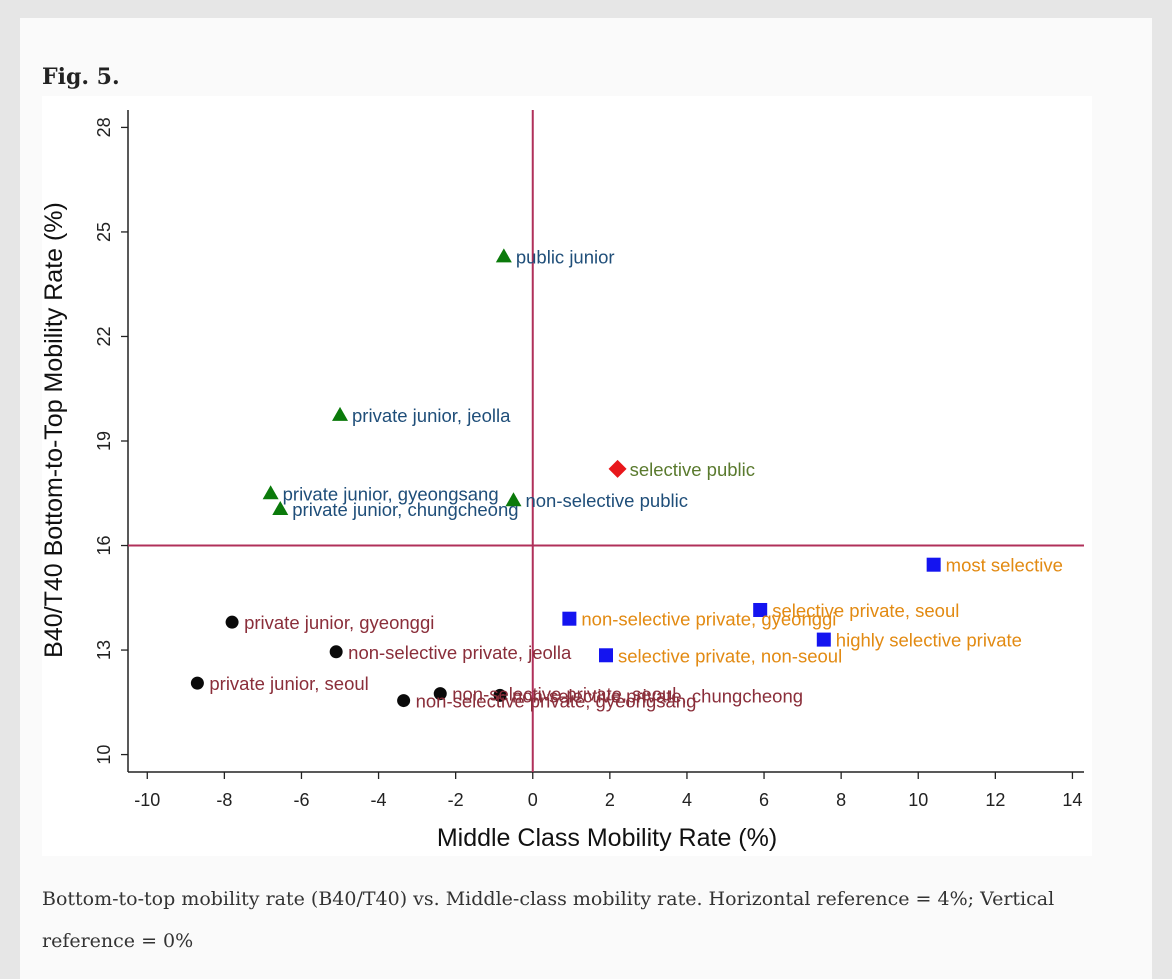  I want to click on x-tick-label: -6, so click(301, 800).